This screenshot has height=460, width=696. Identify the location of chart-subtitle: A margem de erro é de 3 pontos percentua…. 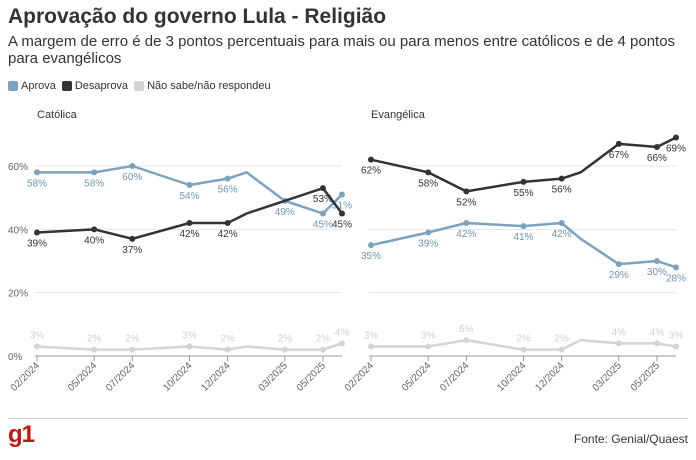
(342, 50).